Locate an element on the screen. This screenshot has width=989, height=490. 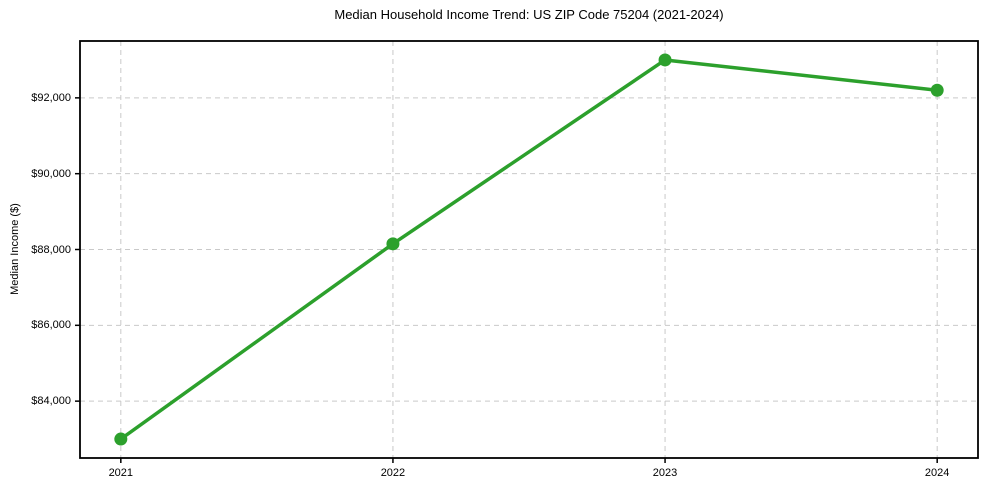
y-tick-label: $84,000 is located at coordinates (51, 401).